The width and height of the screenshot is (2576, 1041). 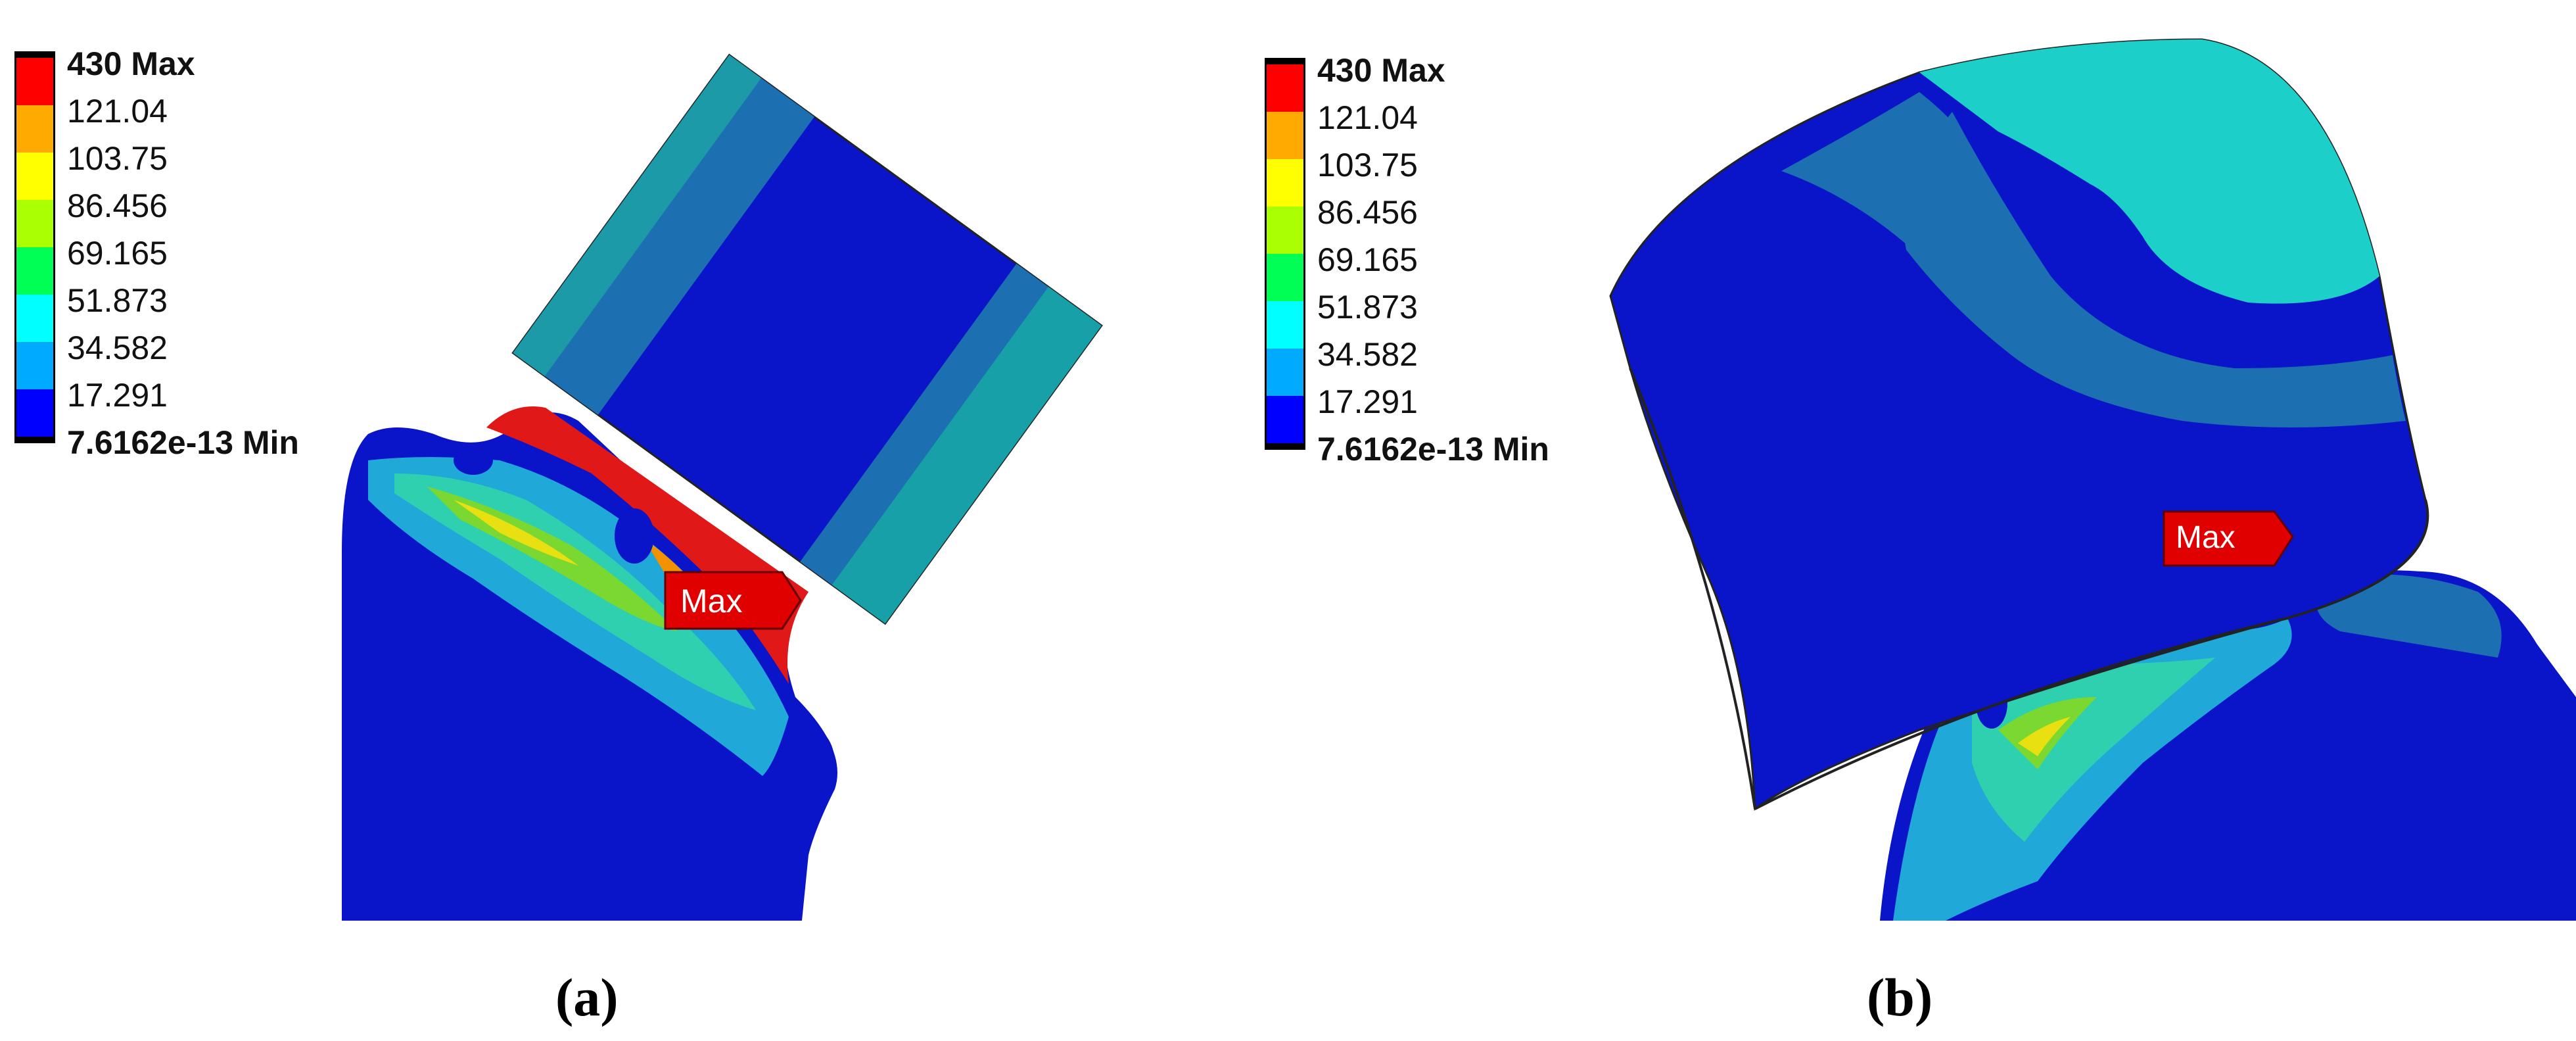 I want to click on max-probe-label-b: Max, so click(x=2206, y=537).